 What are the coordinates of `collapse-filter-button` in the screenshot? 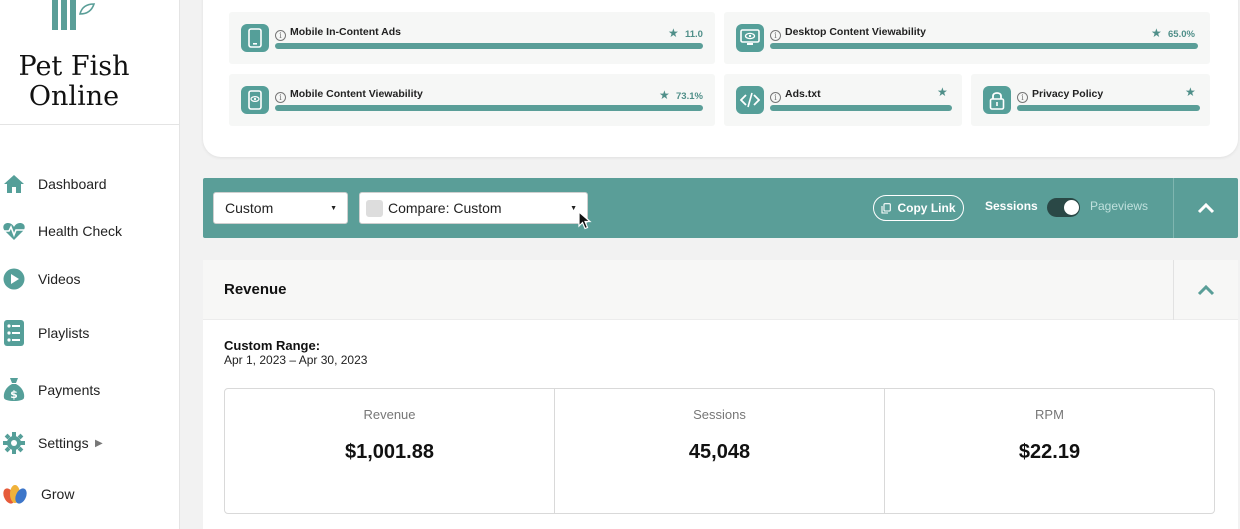 It's located at (1206, 208).